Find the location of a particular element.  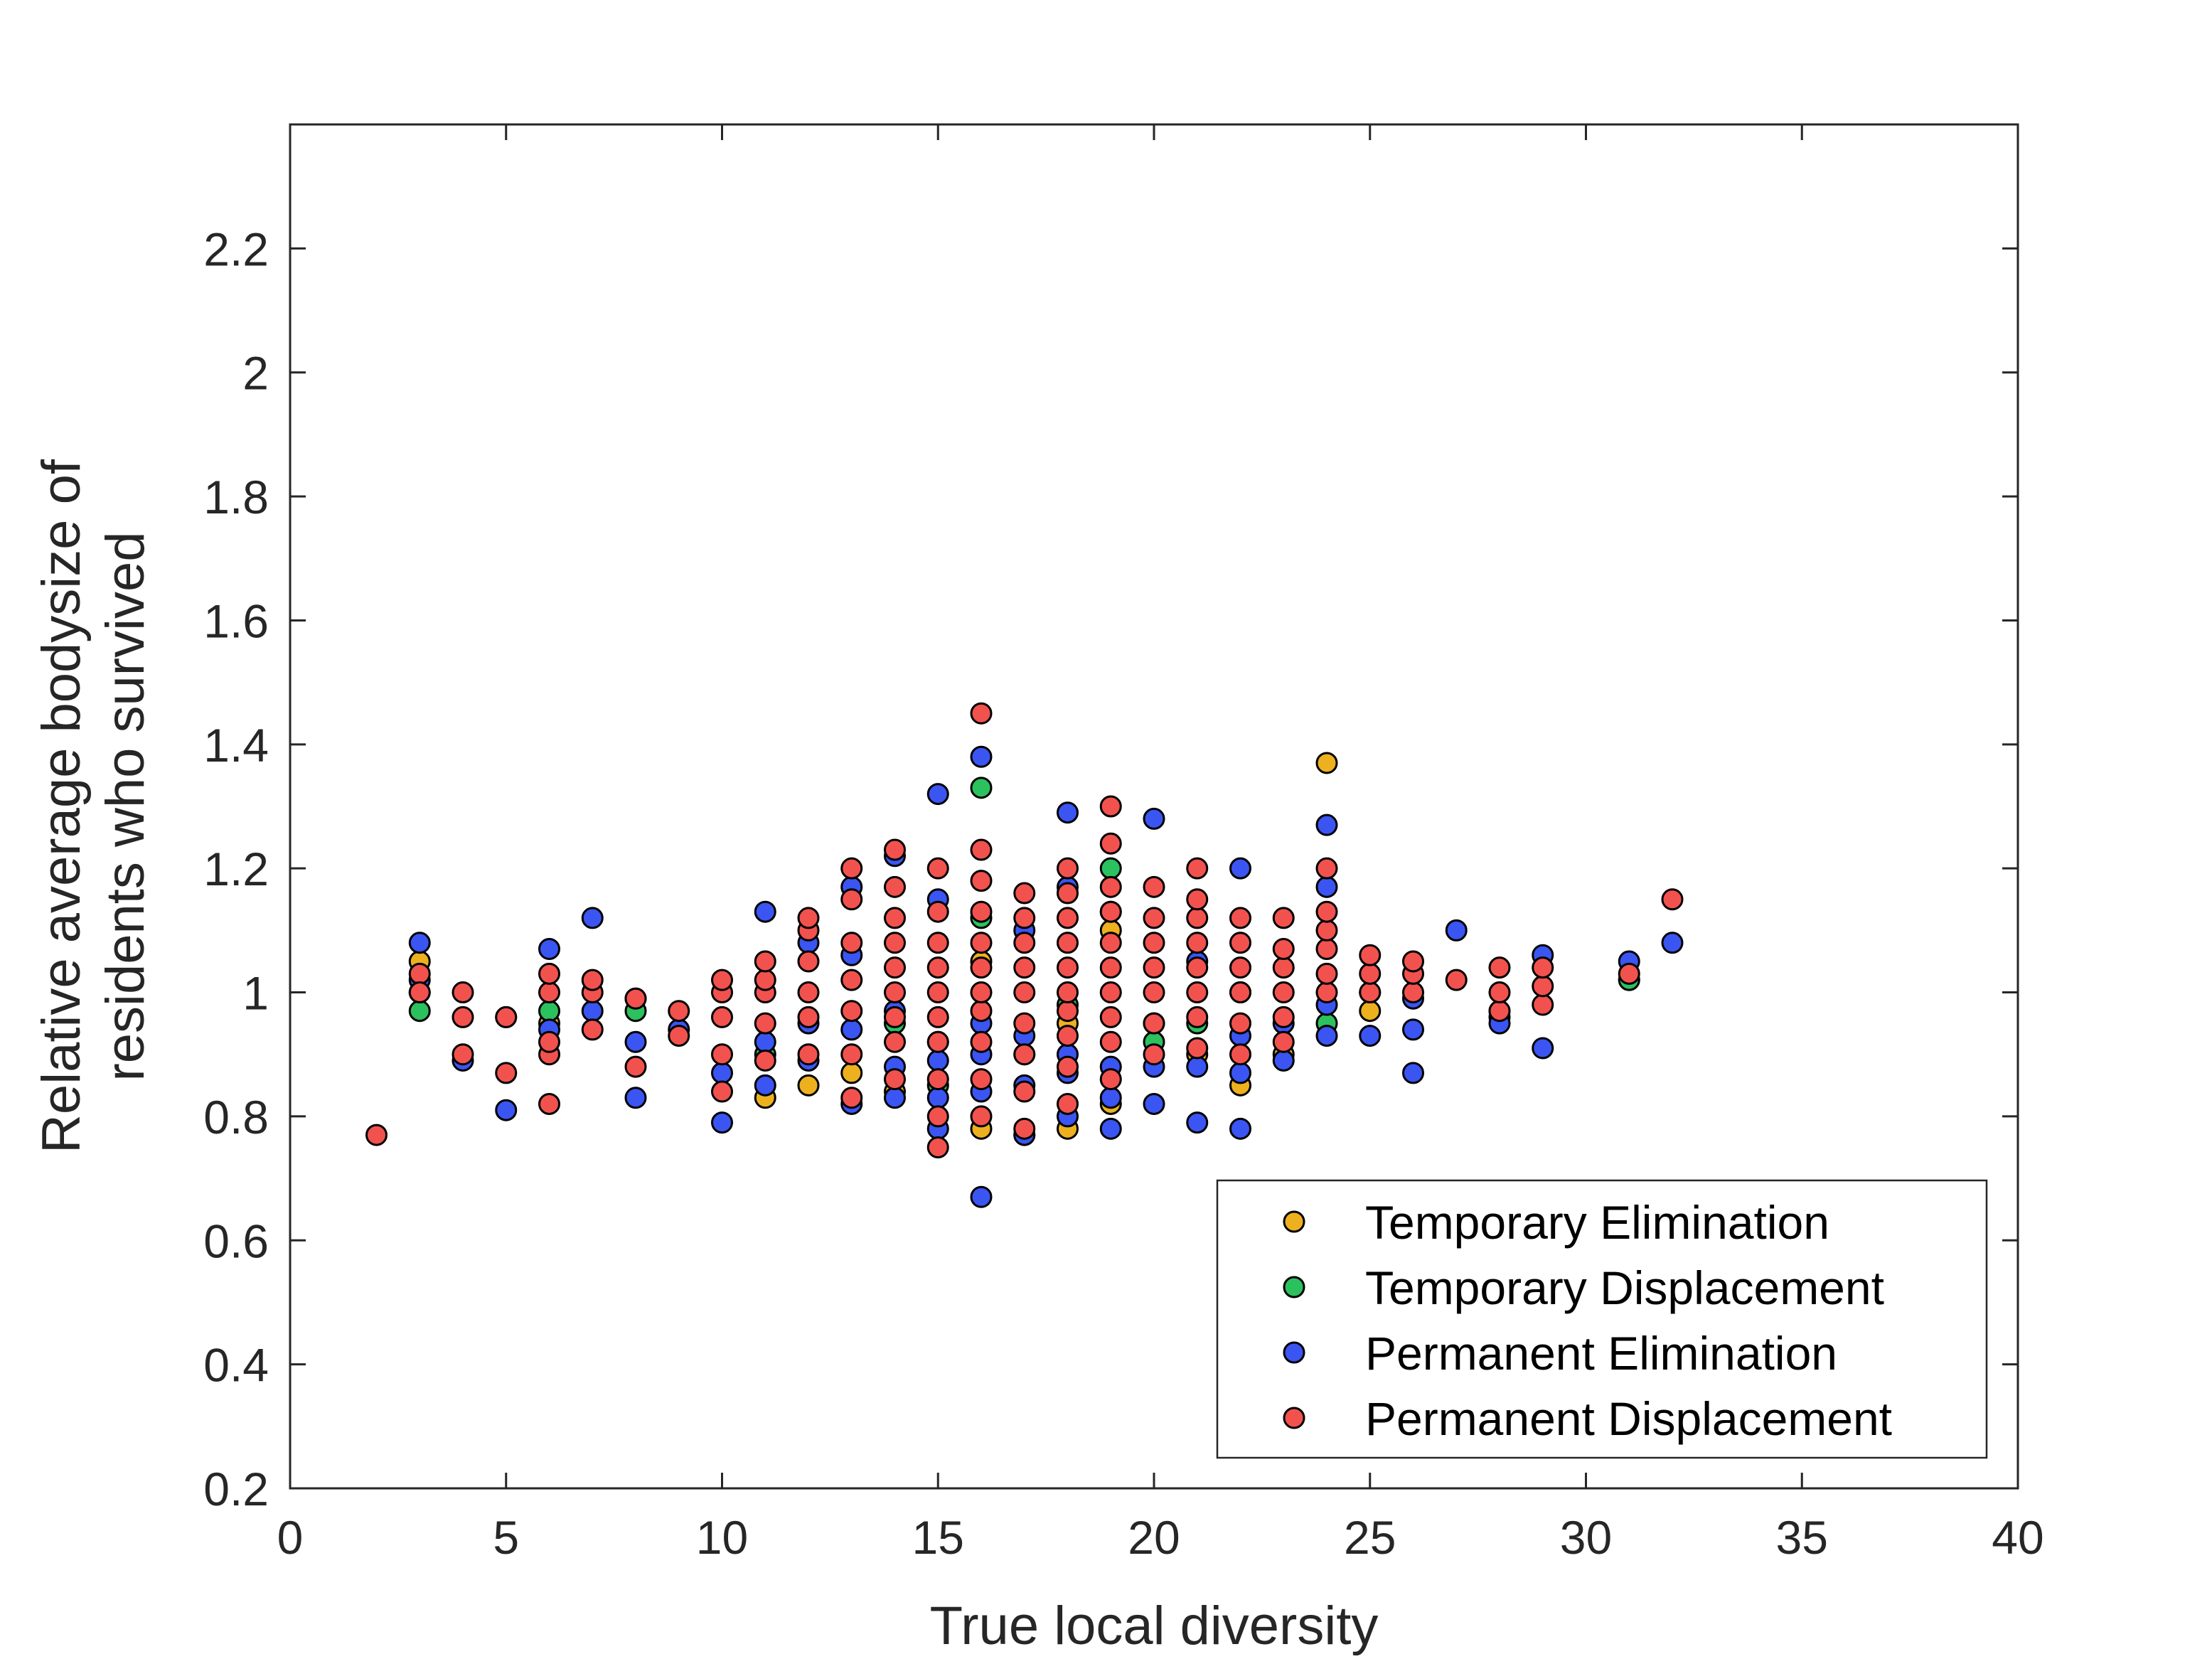

legend-marker is located at coordinates (1294, 1352).